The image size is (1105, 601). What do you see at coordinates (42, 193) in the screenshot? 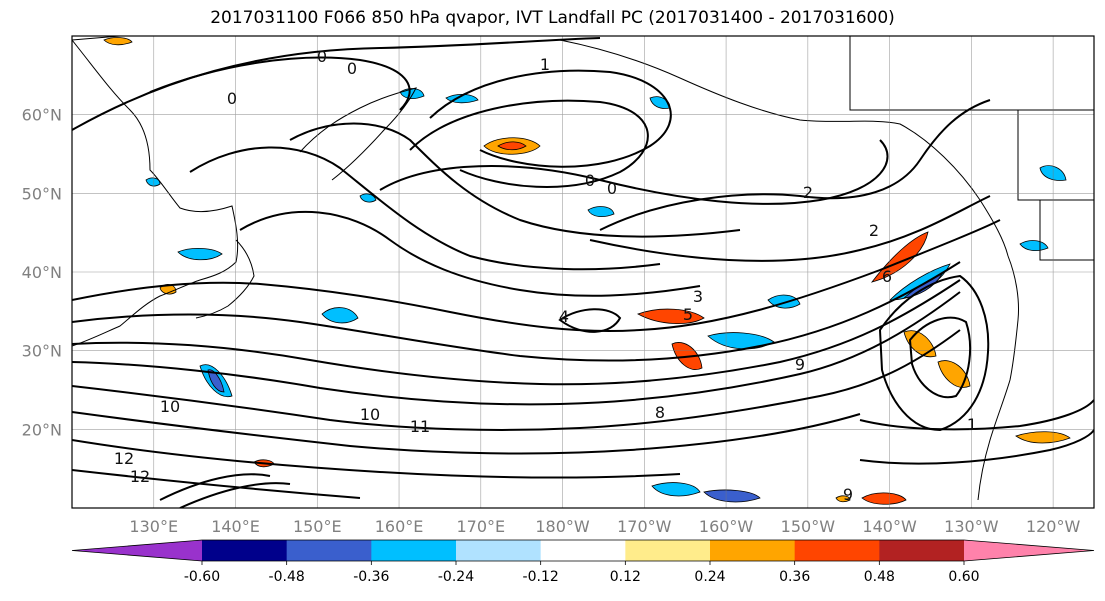
I see `lat-tick-label: 50°N` at bounding box center [42, 193].